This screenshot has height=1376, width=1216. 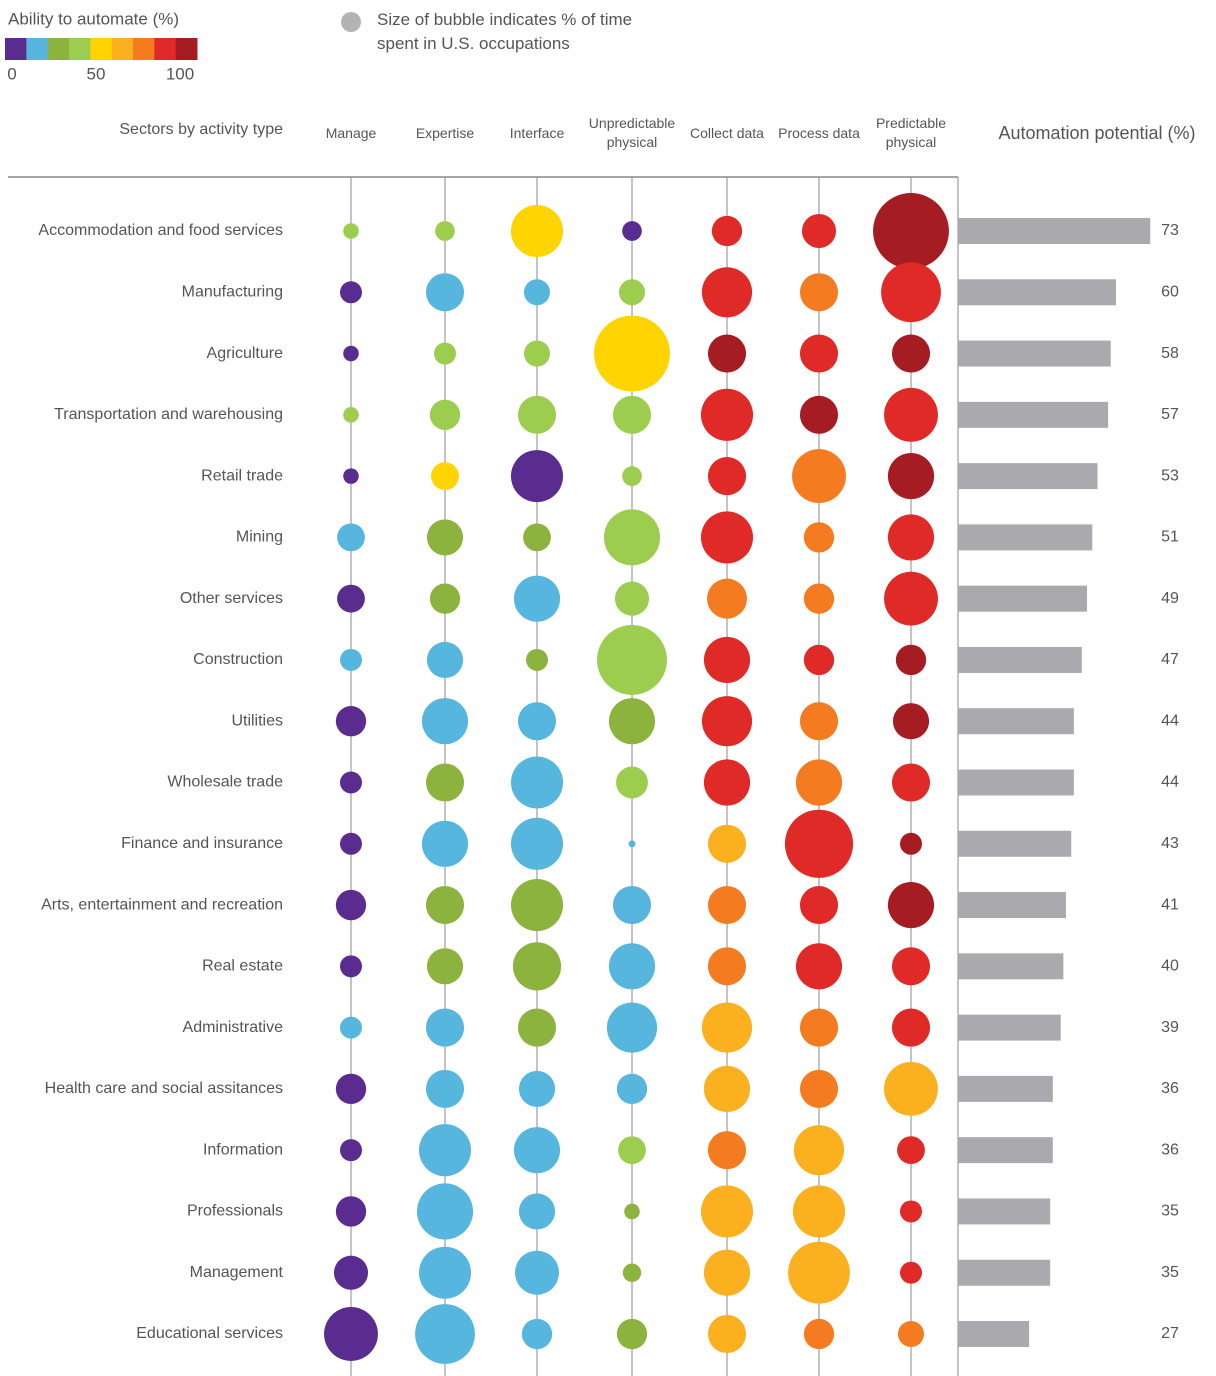 What do you see at coordinates (1170, 904) in the screenshot?
I see `bar-value-label: 41` at bounding box center [1170, 904].